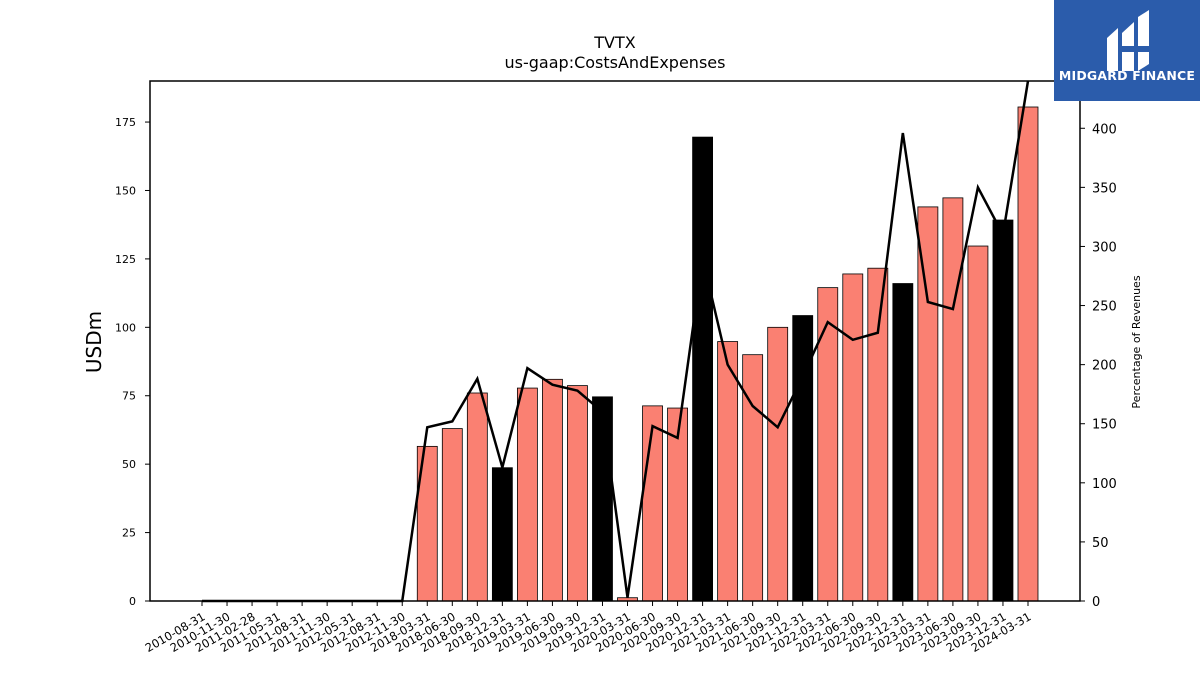 This screenshot has height=675, width=1200. What do you see at coordinates (614, 42) in the screenshot?
I see `chart-title: TVTX` at bounding box center [614, 42].